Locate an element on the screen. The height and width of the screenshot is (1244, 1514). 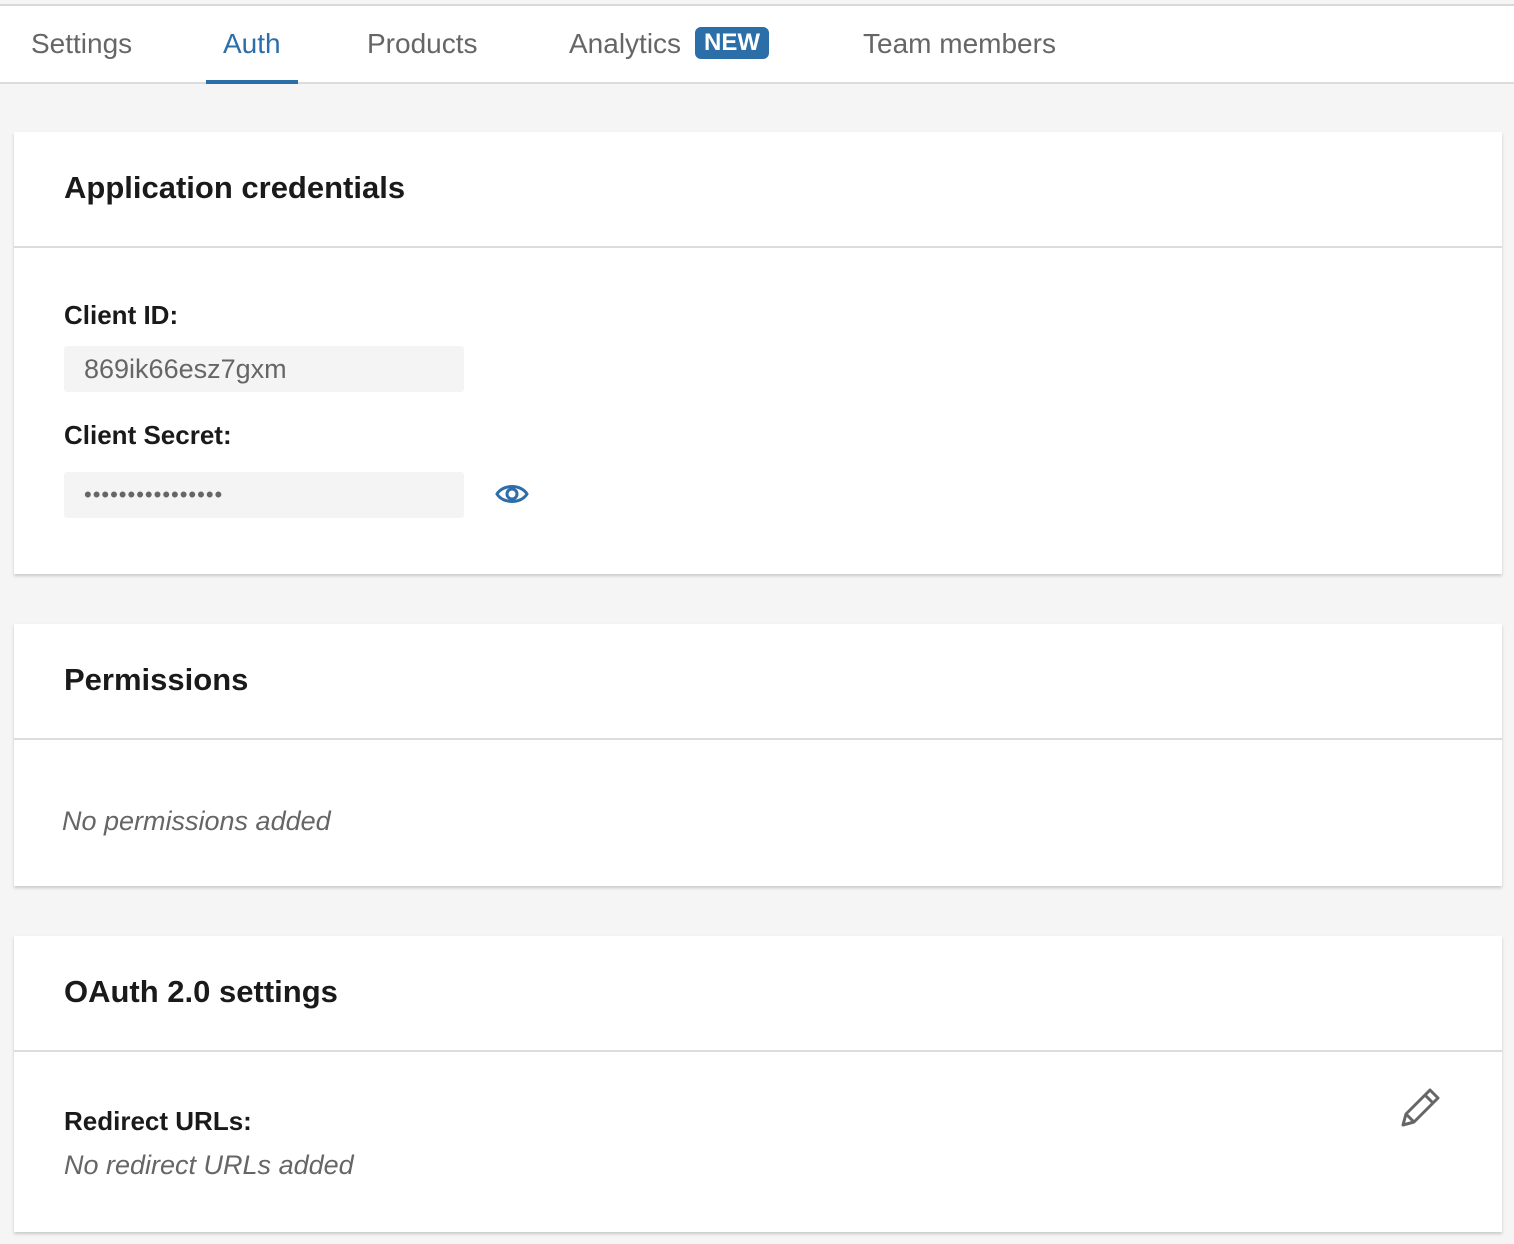
client-secret-label: Client Secret: is located at coordinates (148, 435).